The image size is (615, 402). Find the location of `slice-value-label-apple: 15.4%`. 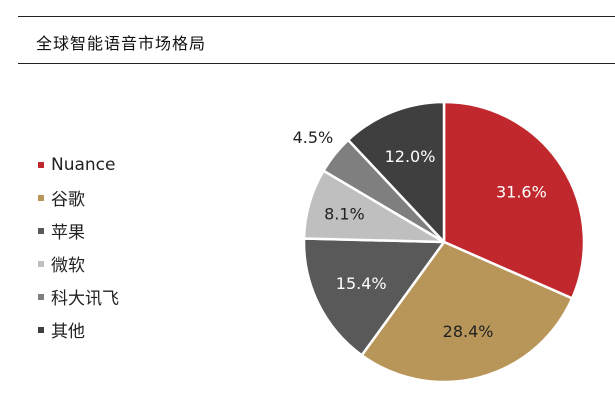

slice-value-label-apple: 15.4% is located at coordinates (361, 283).